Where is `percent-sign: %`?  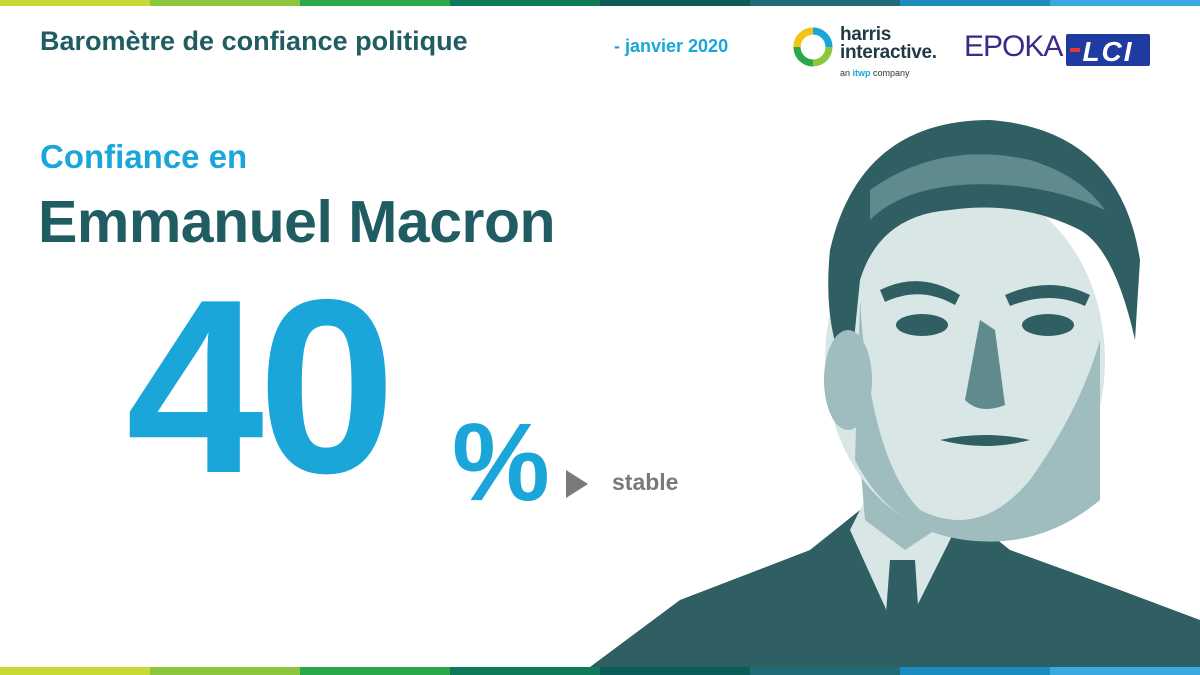 percent-sign: % is located at coordinates (501, 462).